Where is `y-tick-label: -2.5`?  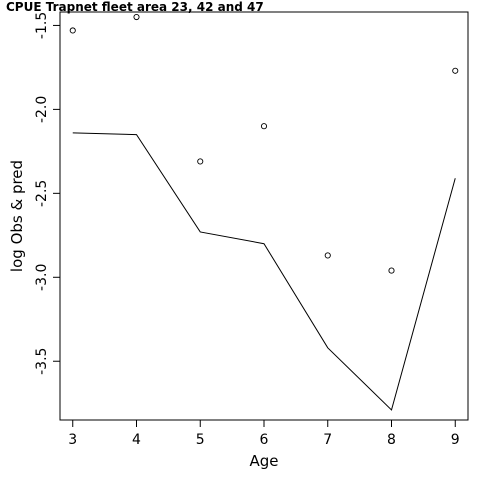
y-tick-label: -2.5 is located at coordinates (42, 193).